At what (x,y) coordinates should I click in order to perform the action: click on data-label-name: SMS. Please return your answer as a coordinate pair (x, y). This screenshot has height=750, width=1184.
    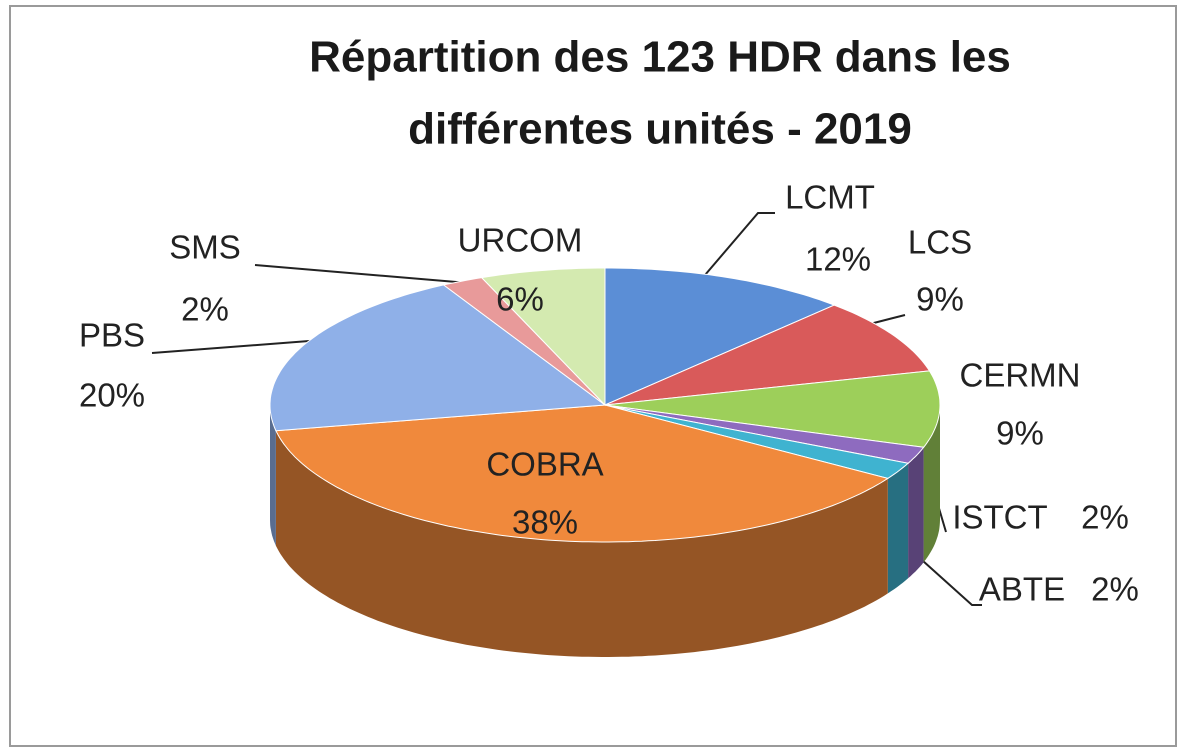
    Looking at the image, I should click on (205, 247).